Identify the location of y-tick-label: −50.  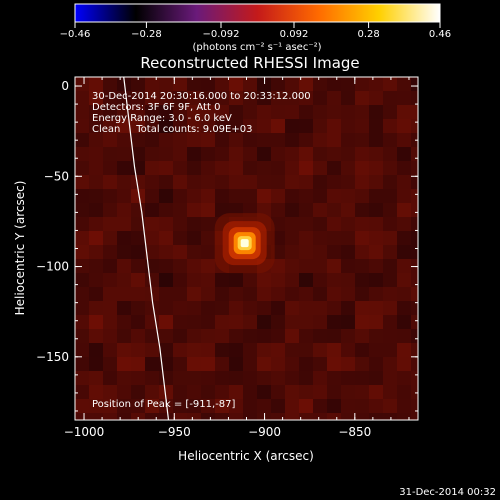
(56, 176).